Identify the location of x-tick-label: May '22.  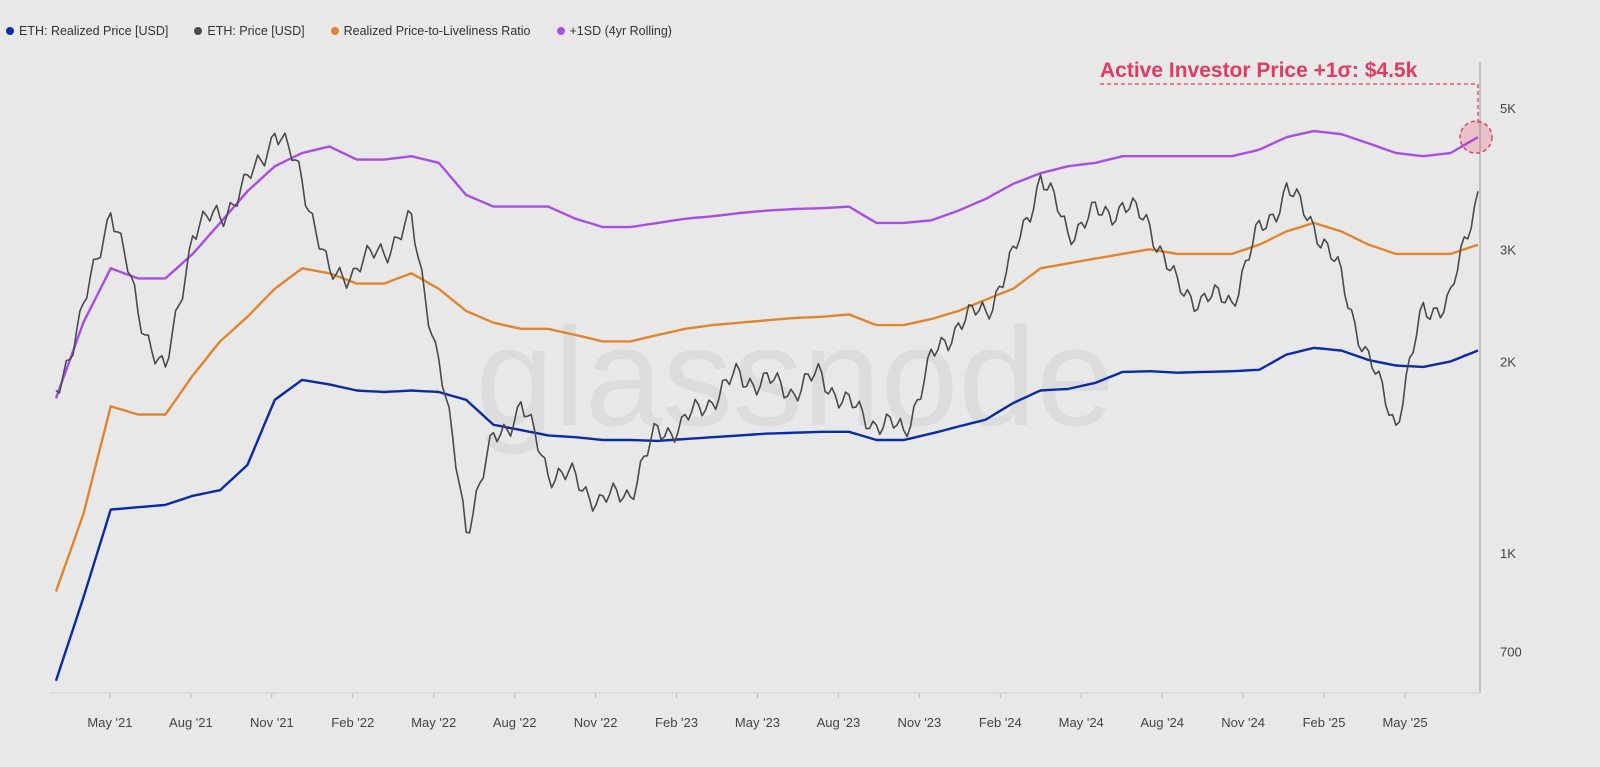
(433, 722).